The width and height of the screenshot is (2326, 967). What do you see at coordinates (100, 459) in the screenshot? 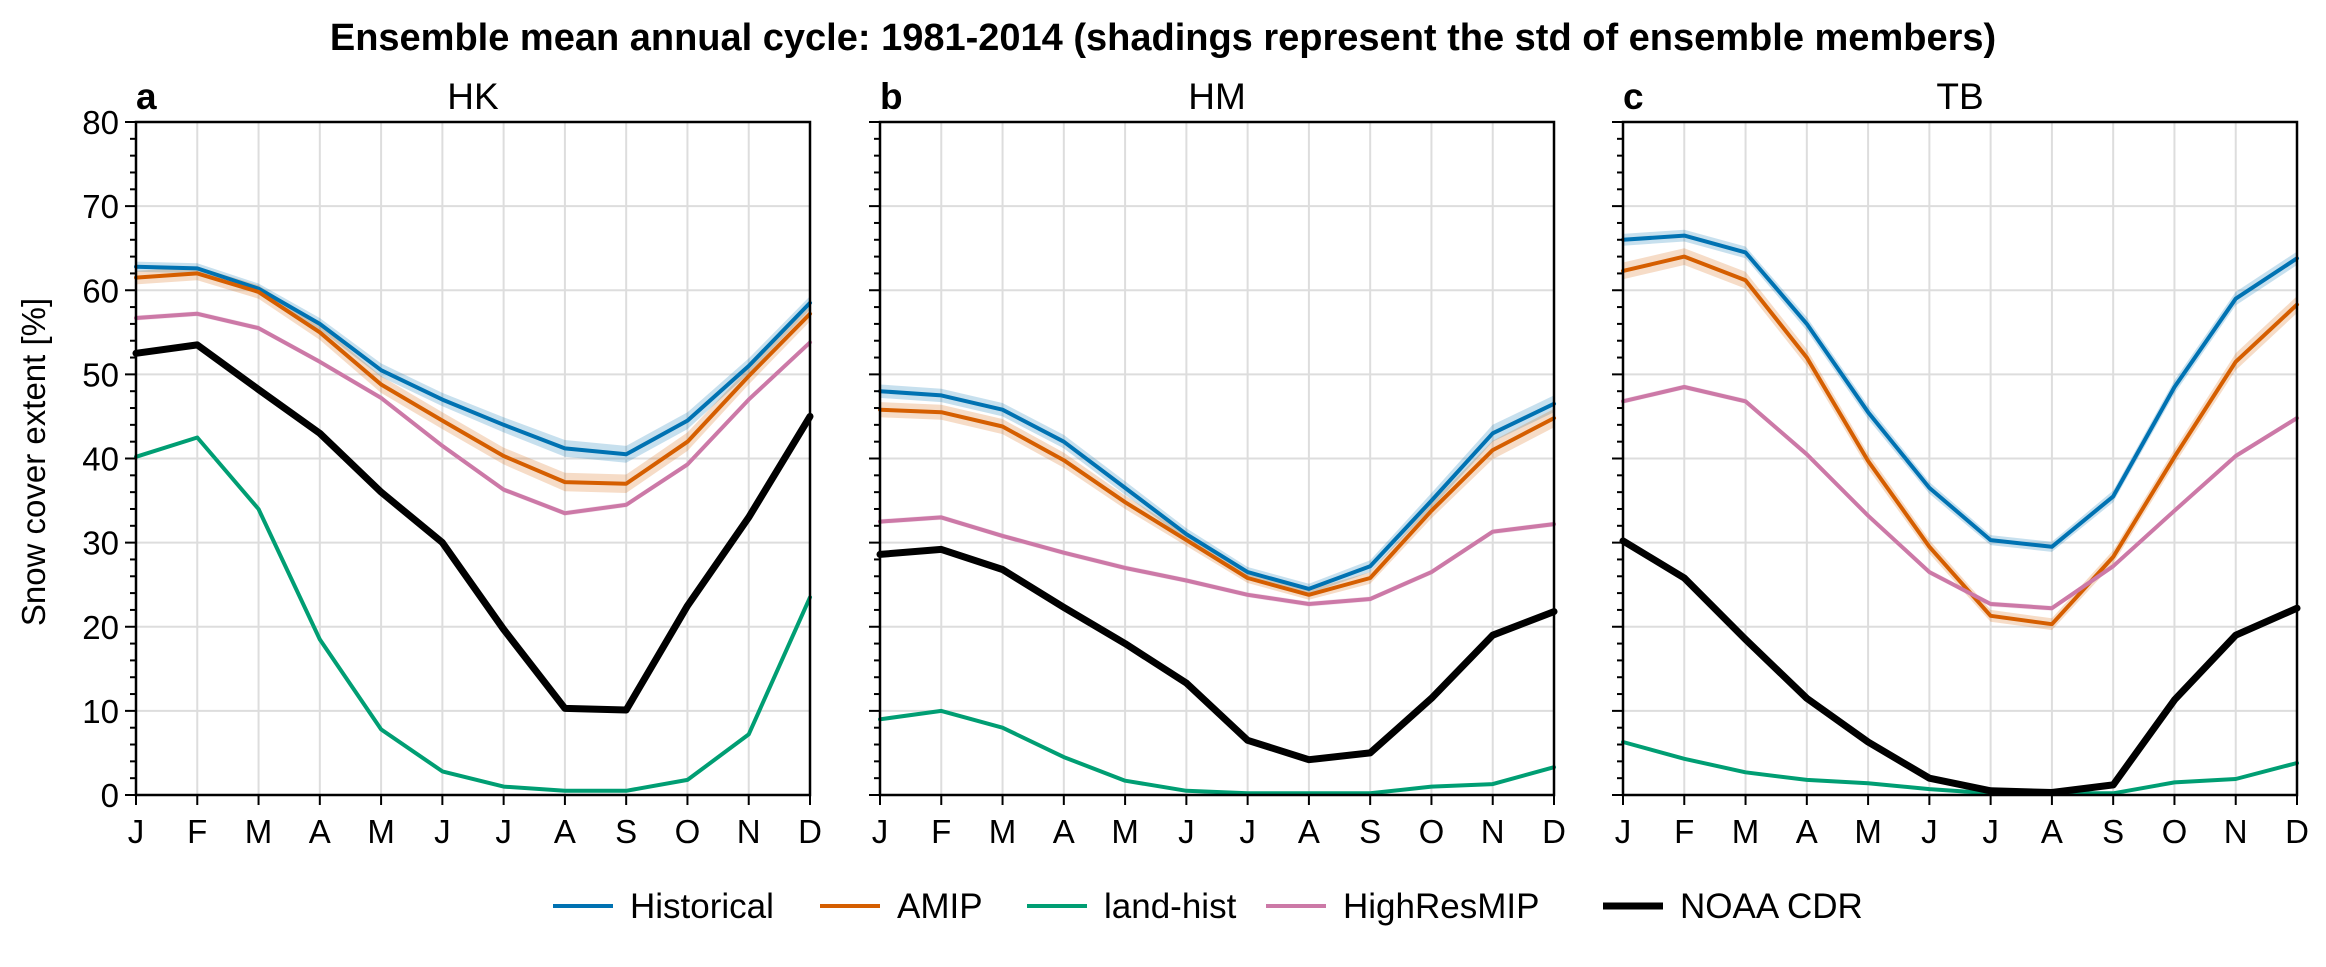
I see `y-tick-label: 40` at bounding box center [100, 459].